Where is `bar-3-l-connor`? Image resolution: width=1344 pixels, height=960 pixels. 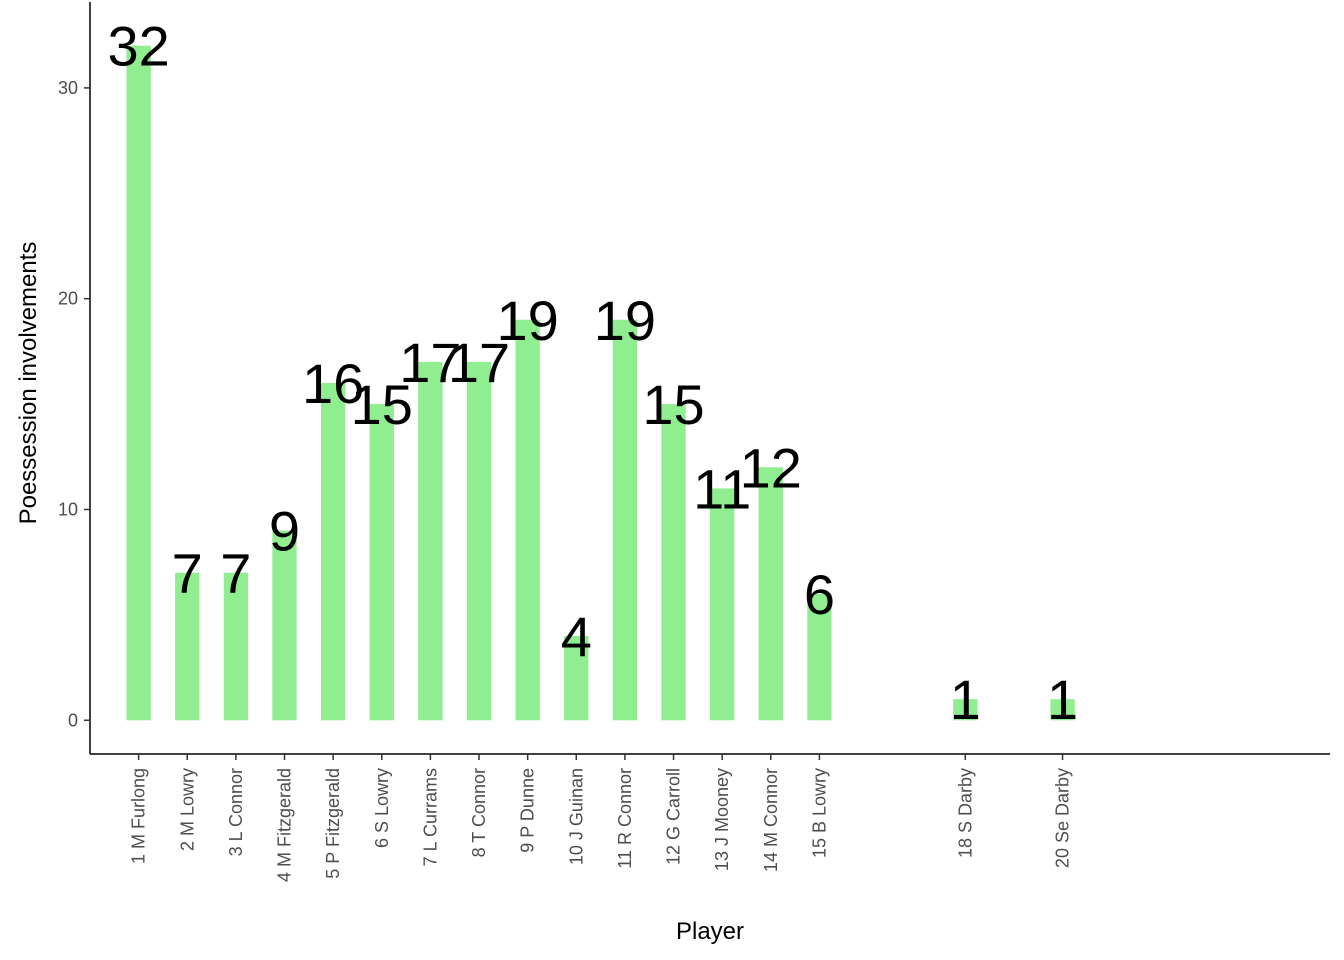
bar-3-l-connor is located at coordinates (236, 646).